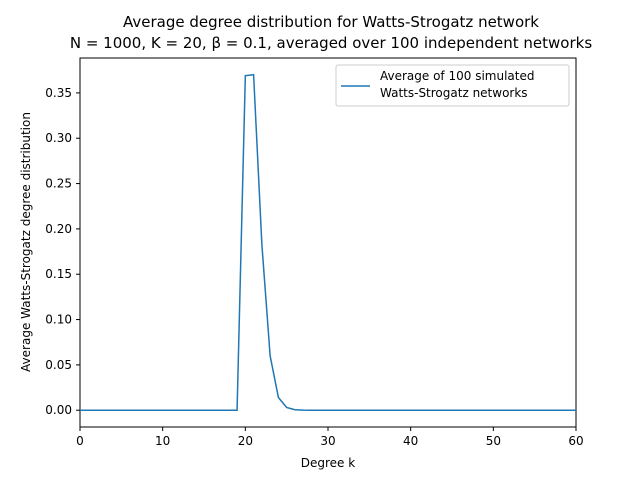  What do you see at coordinates (58, 93) in the screenshot?
I see `y-tick-label: 0.35` at bounding box center [58, 93].